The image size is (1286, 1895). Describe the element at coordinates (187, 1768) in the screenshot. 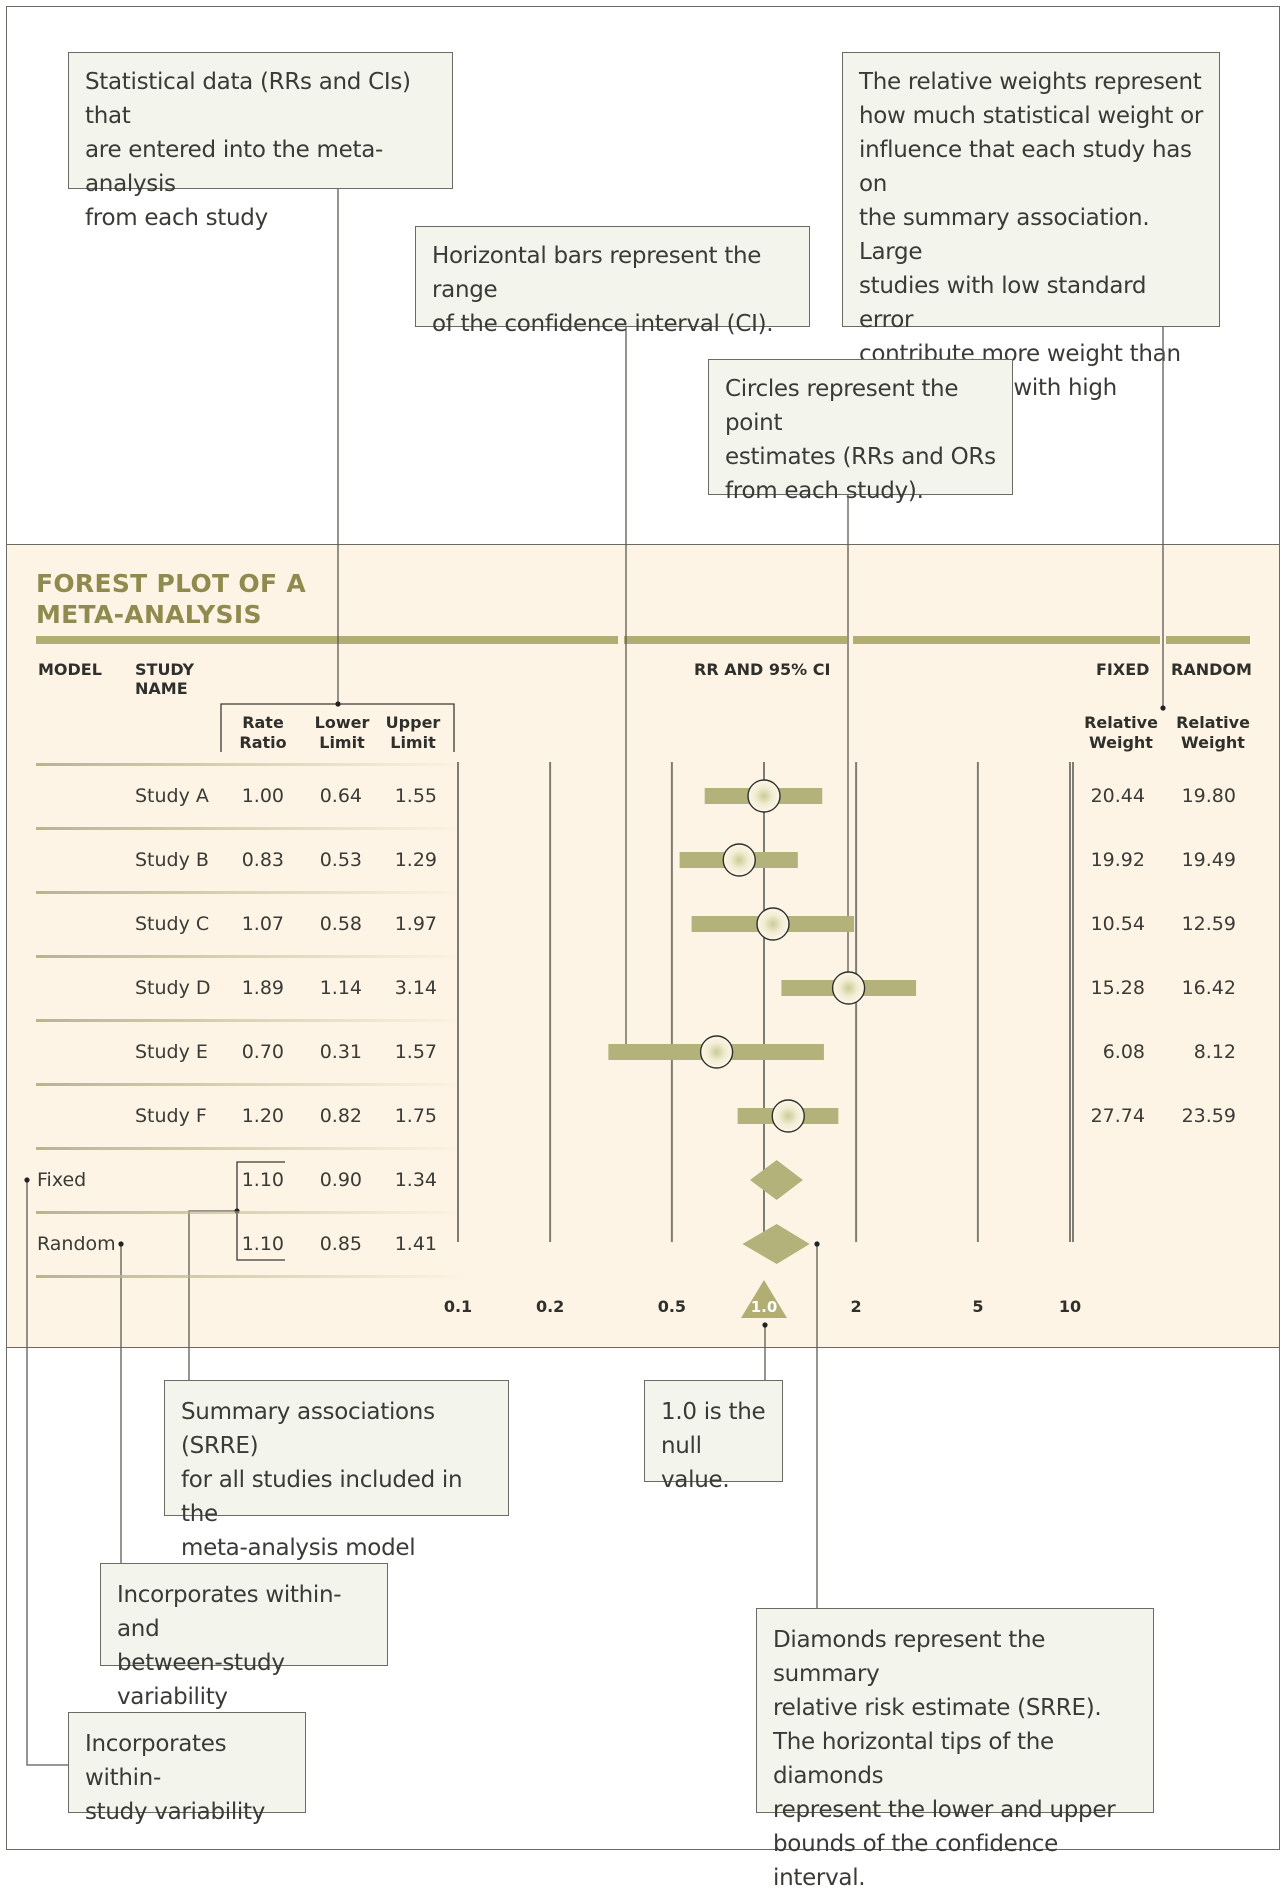

I see `callout-within-study: Incorporates within- study variability` at that location.